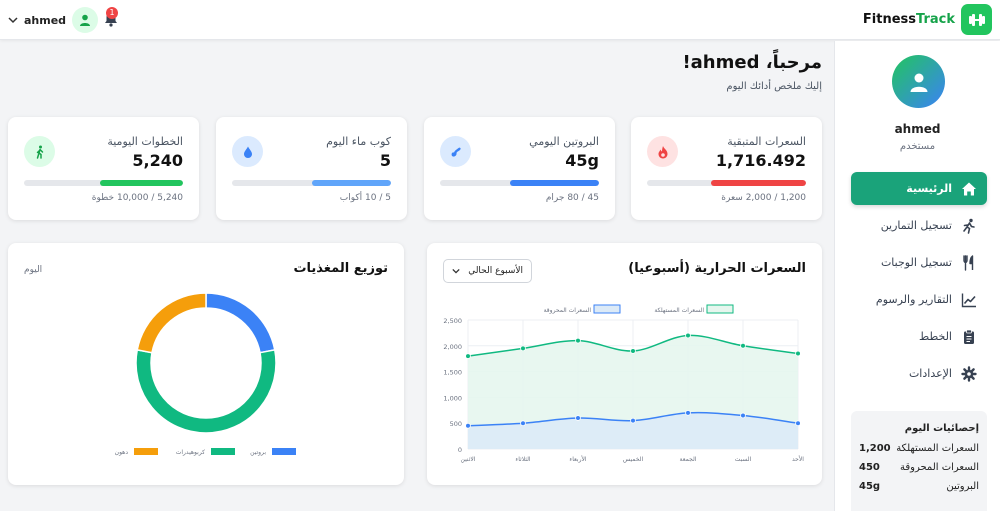  What do you see at coordinates (930, 373) in the screenshot?
I see `sidebar-item-label: الإعدادات` at bounding box center [930, 373].